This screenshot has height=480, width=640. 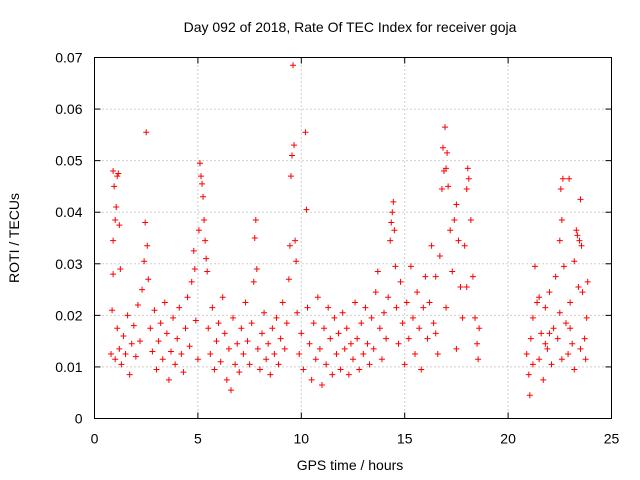 I want to click on x-tick-label: 5, so click(x=198, y=439).